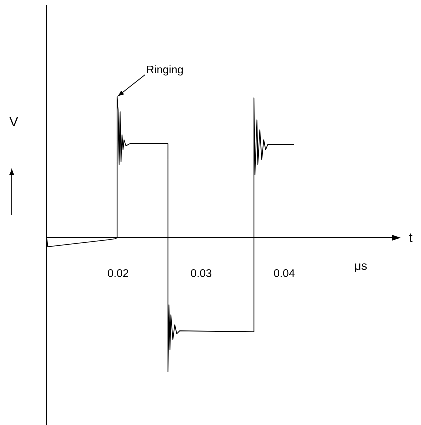 Image resolution: width=421 pixels, height=425 pixels. I want to click on annotation: μs, so click(361, 268).